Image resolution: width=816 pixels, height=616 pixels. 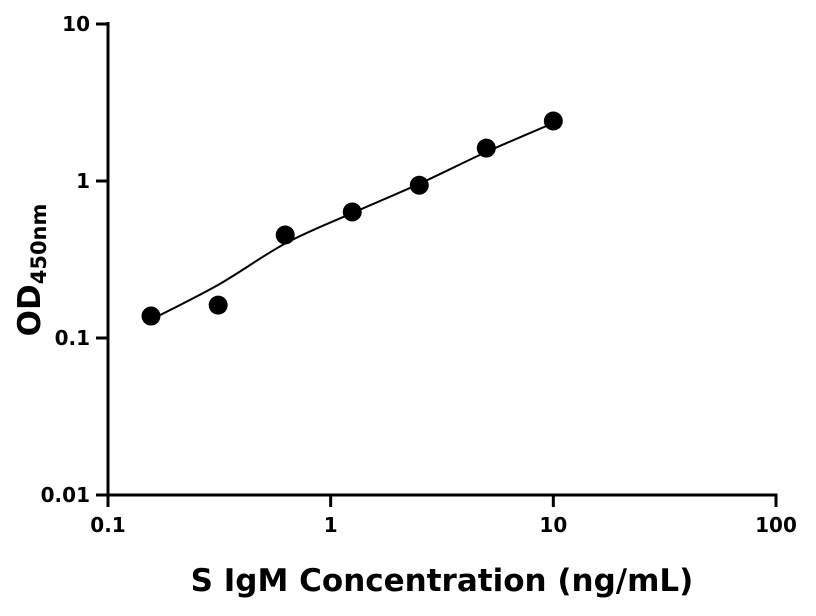 What do you see at coordinates (65, 495) in the screenshot?
I see `y-tick-label: 0.01` at bounding box center [65, 495].